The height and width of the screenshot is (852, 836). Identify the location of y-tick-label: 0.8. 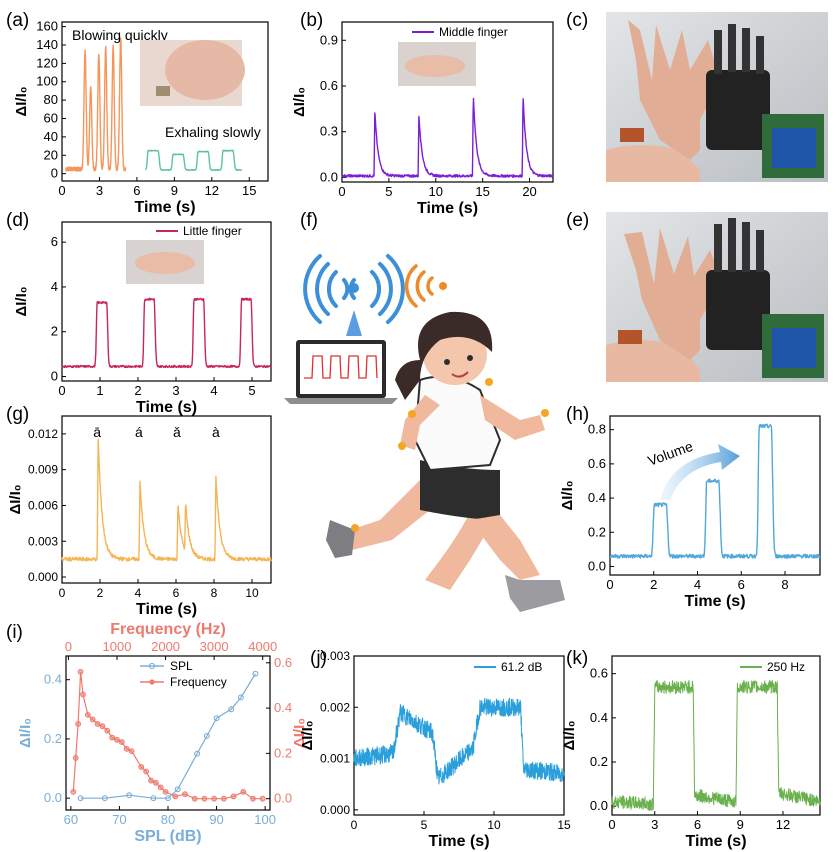
(597, 429).